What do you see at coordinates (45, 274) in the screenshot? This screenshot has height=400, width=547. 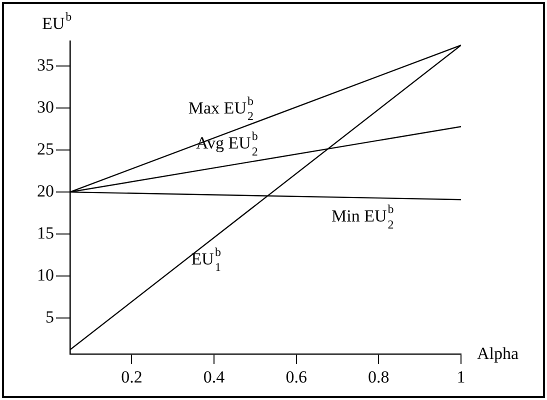 I see `y-tick-label: 10` at bounding box center [45, 274].